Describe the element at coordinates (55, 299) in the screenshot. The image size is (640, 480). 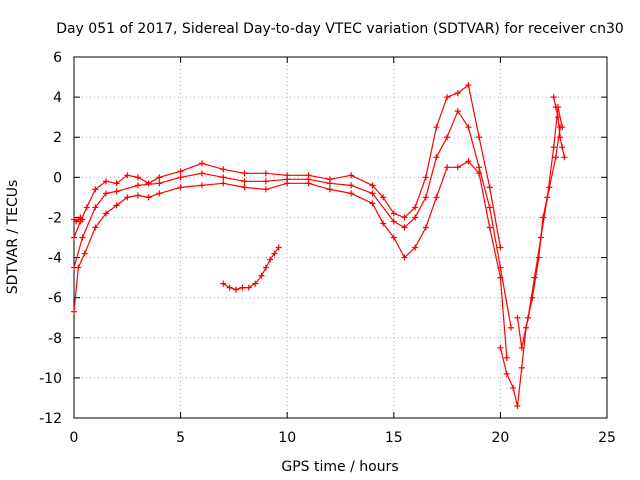
I see `y-tick-label: -6` at that location.